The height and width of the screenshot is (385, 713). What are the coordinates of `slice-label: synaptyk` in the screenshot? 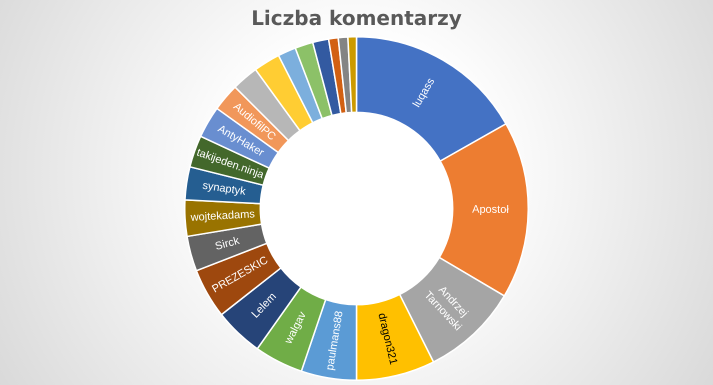 It's located at (224, 189).